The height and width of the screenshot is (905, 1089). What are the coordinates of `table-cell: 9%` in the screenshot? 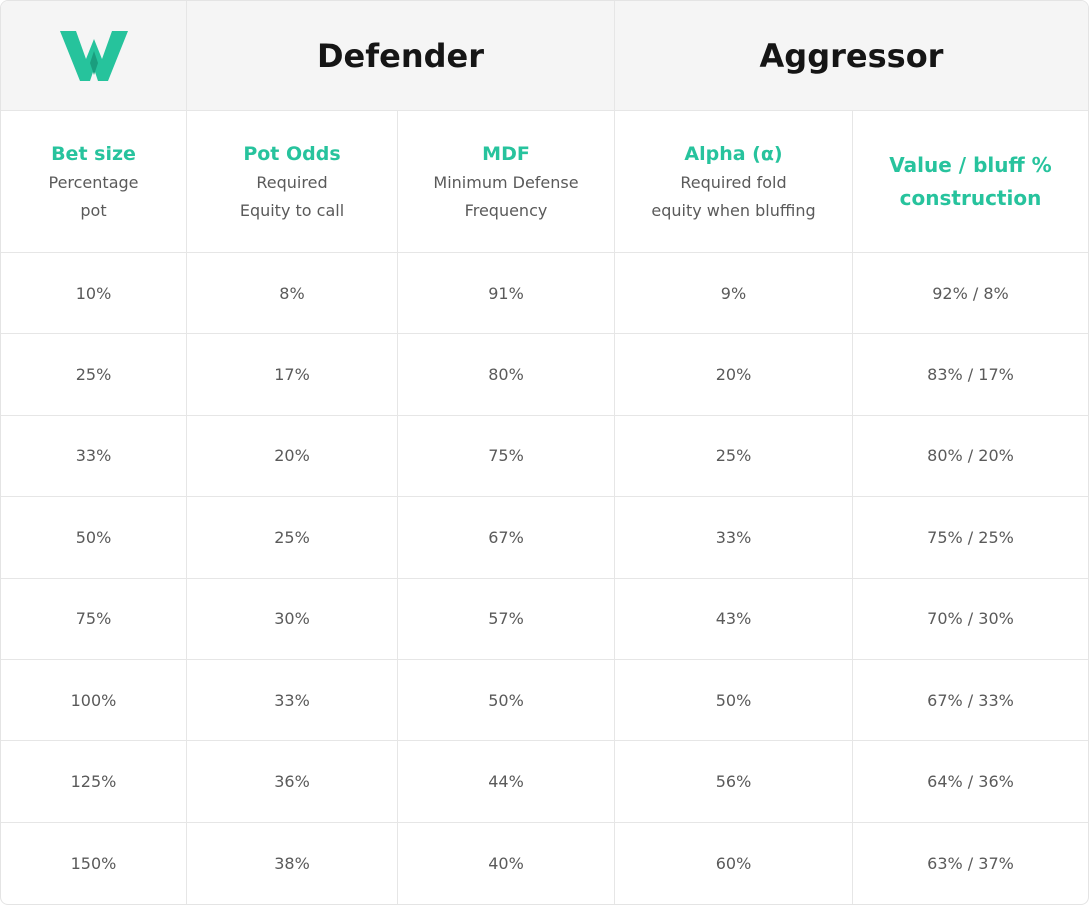 It's located at (734, 294).